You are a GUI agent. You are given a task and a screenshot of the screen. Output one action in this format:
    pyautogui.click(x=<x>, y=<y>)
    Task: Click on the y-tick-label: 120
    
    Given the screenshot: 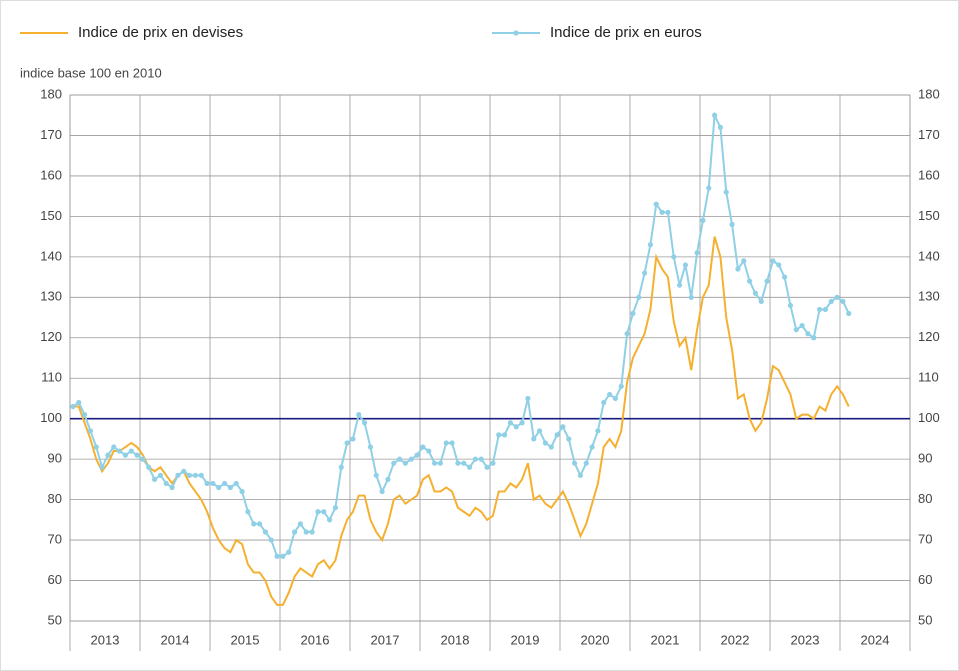 What is the action you would take?
    pyautogui.click(x=51, y=336)
    